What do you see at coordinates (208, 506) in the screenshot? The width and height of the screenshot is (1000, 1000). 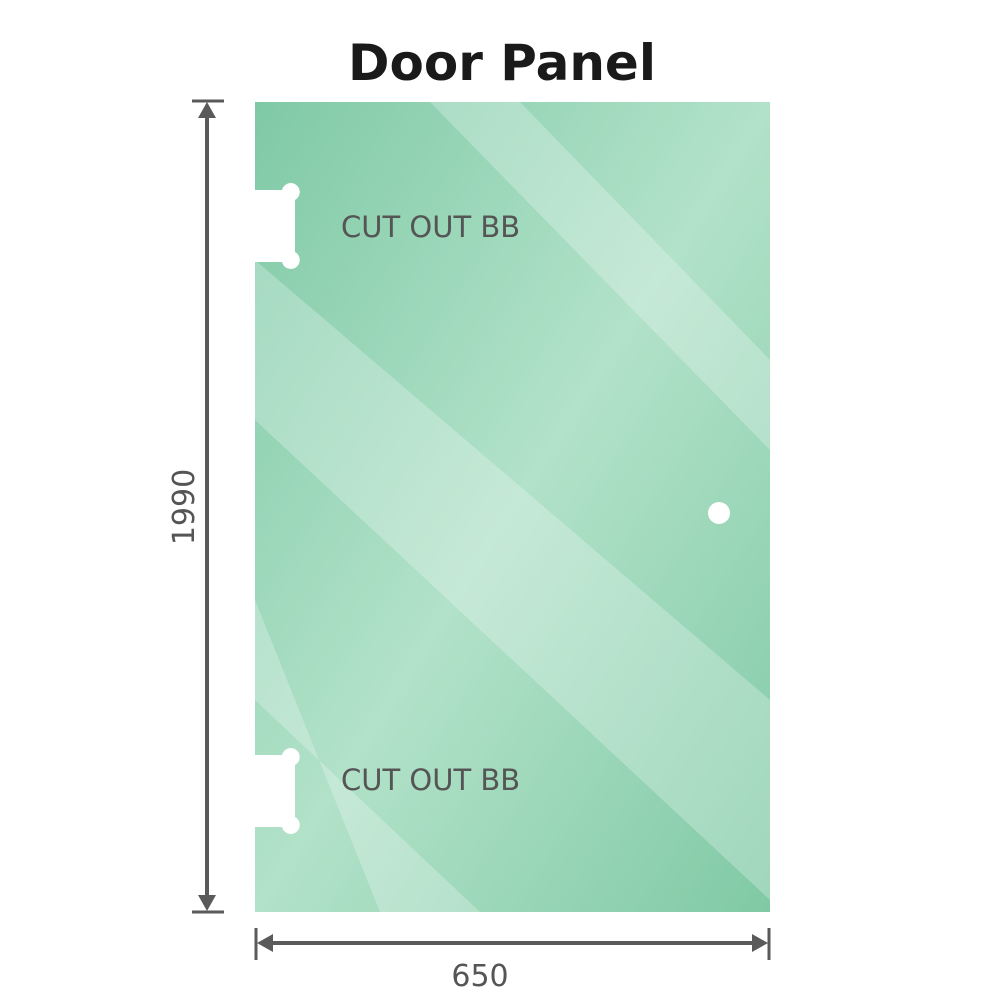 I see `height-dimension-line` at bounding box center [208, 506].